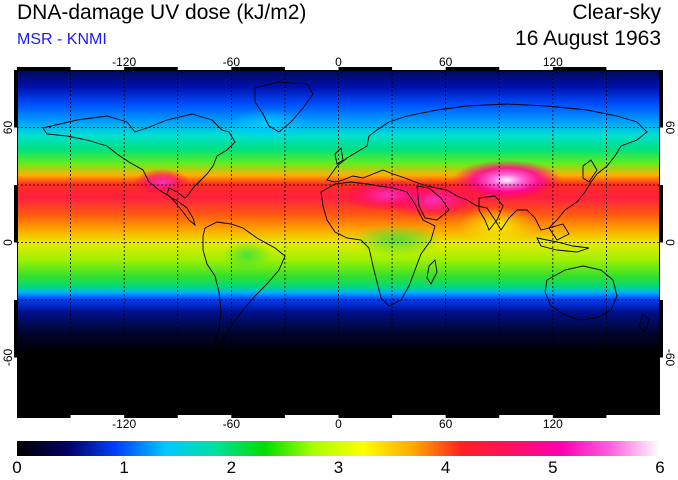  I want to click on coastline-south-america, so click(244, 287).